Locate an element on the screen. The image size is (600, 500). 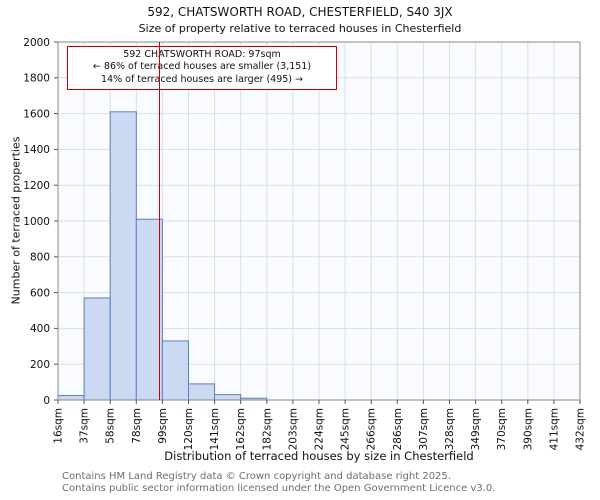
property-marker-line is located at coordinates (159, 221).